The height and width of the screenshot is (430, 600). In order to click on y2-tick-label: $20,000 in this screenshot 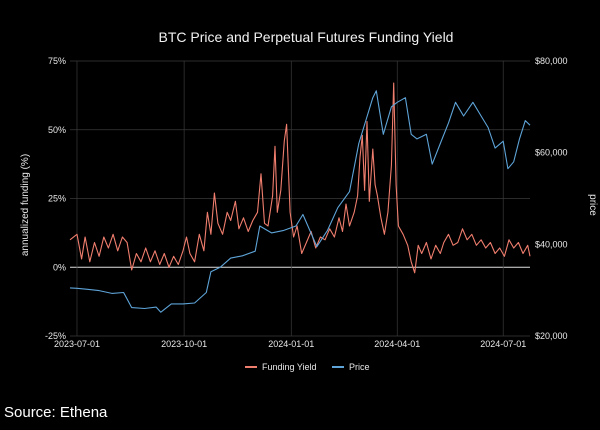, I will do `click(551, 336)`.